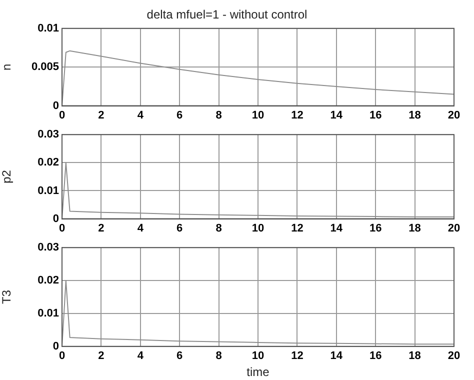 The width and height of the screenshot is (474, 380). What do you see at coordinates (45, 67) in the screenshot?
I see `y-tick-label: 0.005` at bounding box center [45, 67].